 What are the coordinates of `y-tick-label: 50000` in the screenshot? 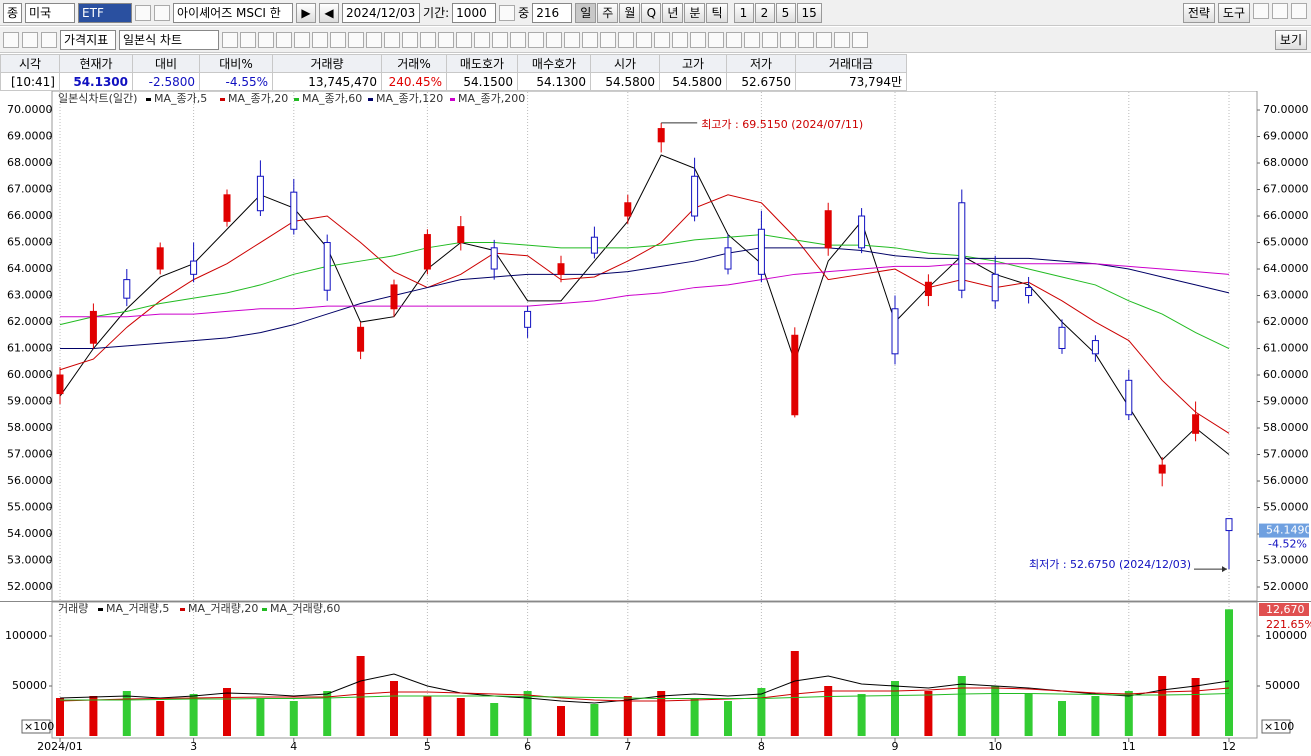 It's located at (1282, 685).